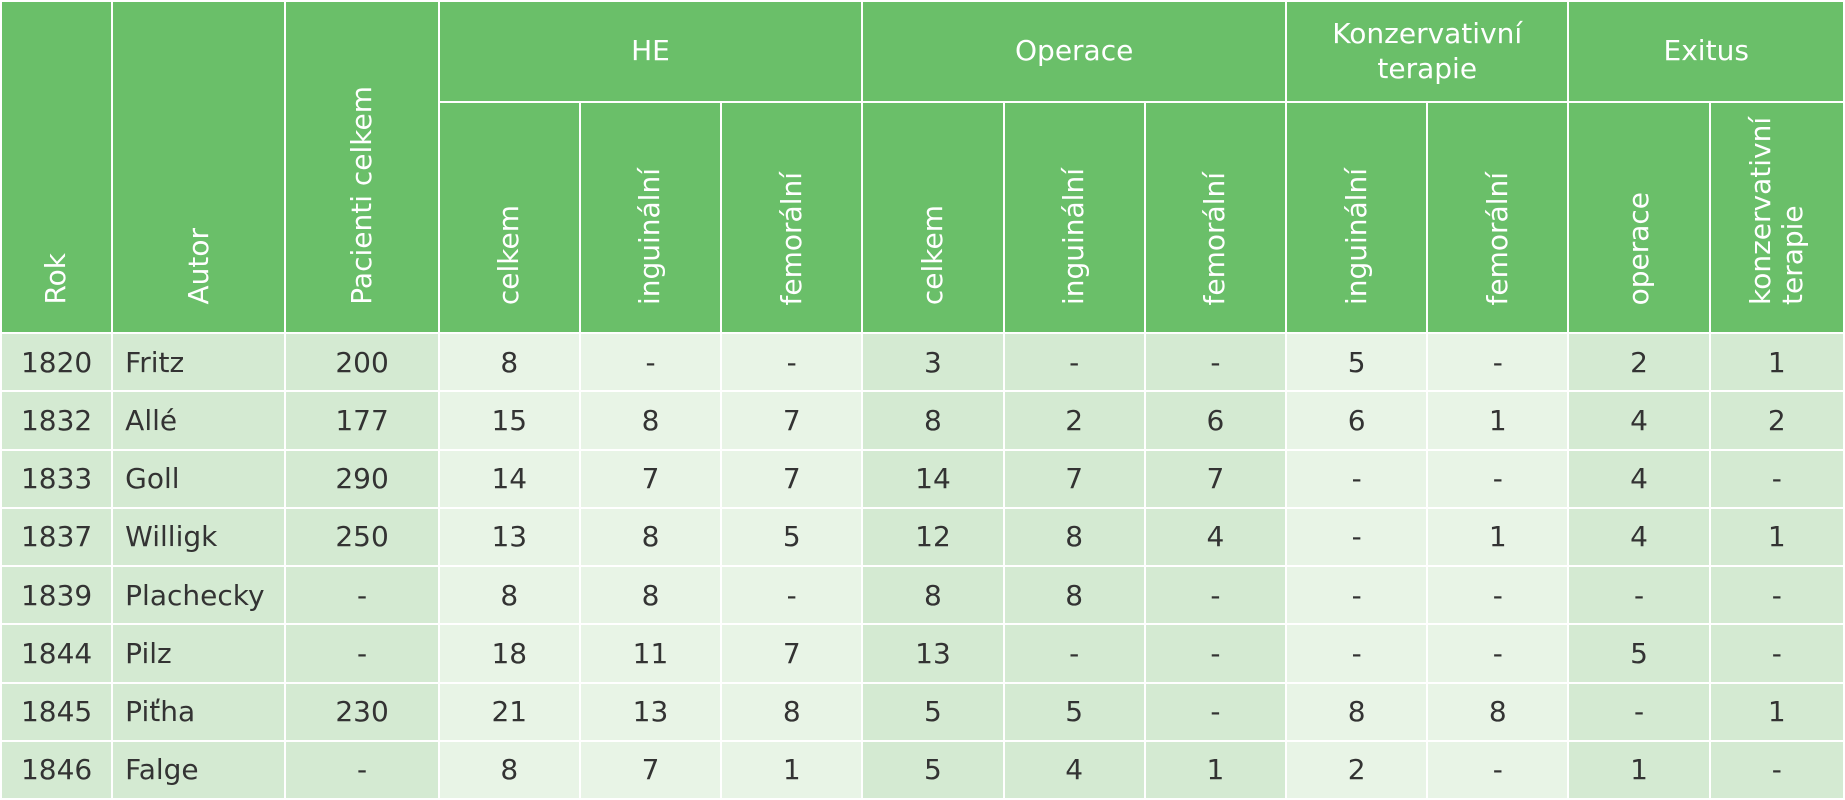 Image resolution: width=1845 pixels, height=800 pixels. I want to click on group-header-konzervativni-label: Konzervativní terapie, so click(1427, 51).